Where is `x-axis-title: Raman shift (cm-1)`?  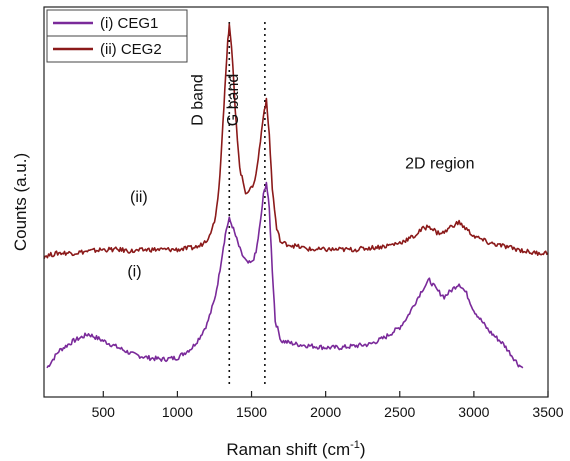
x-axis-title: Raman shift (cm-1) is located at coordinates (295, 449).